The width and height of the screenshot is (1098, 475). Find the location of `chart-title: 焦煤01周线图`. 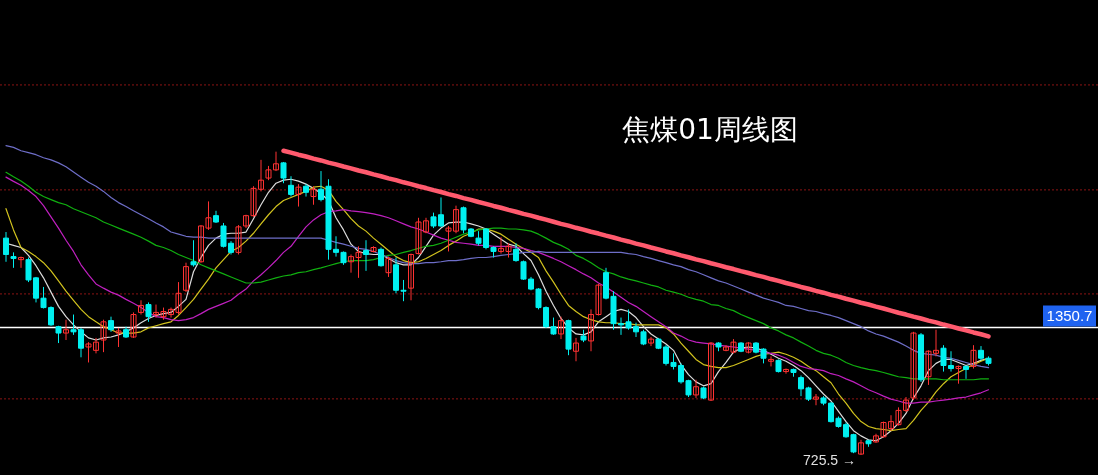

chart-title: 焦煤01周线图 is located at coordinates (710, 129).